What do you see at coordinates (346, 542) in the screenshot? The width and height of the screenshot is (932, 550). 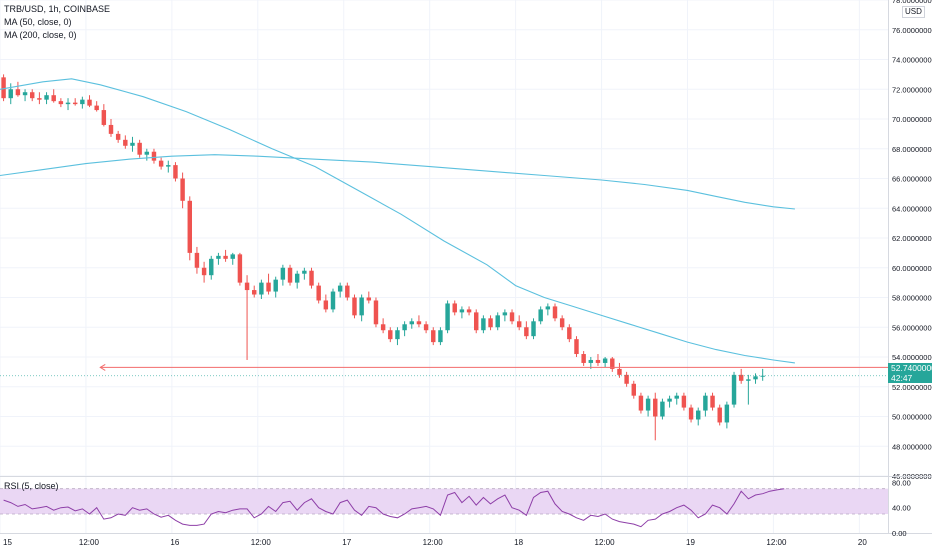 I see `x-tick-label: 17` at bounding box center [346, 542].